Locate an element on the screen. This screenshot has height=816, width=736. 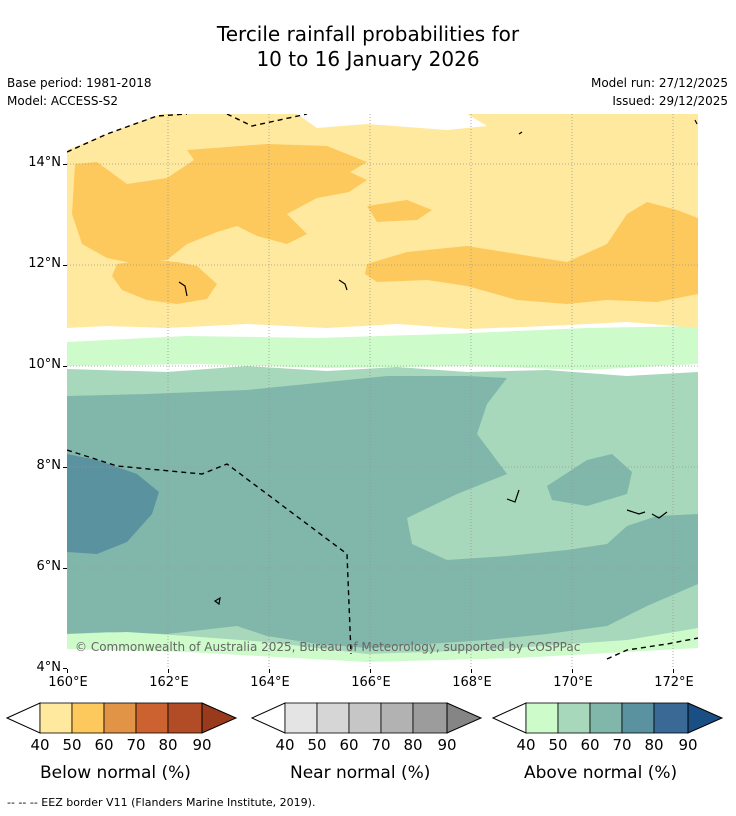
lat-label-14: 14°N is located at coordinates (44, 162).